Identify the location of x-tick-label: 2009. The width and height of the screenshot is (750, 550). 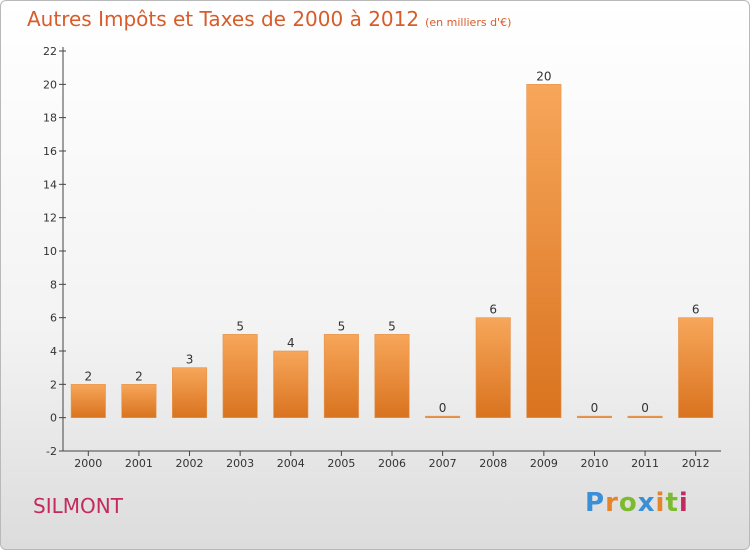
(544, 463).